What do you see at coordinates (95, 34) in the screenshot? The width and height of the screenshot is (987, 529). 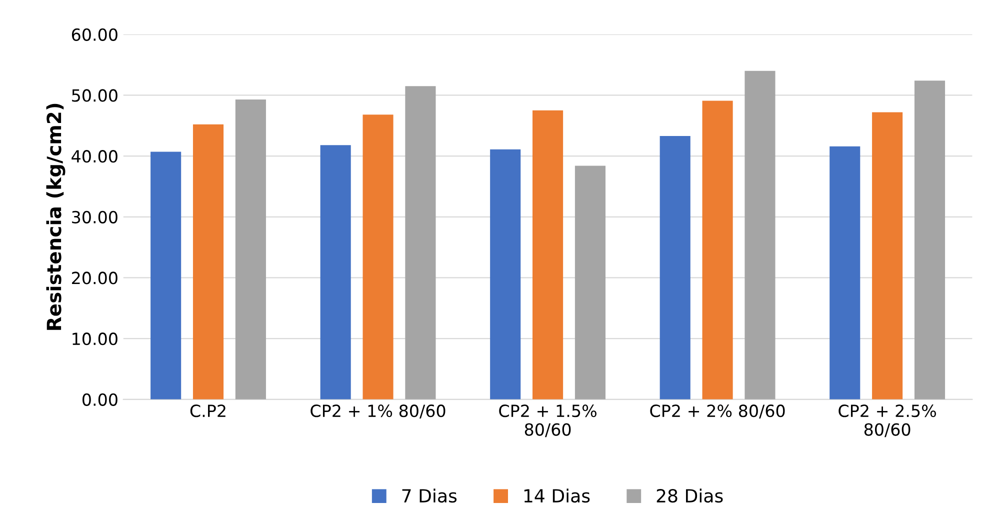 I see `y-tick-label: 60.00` at bounding box center [95, 34].